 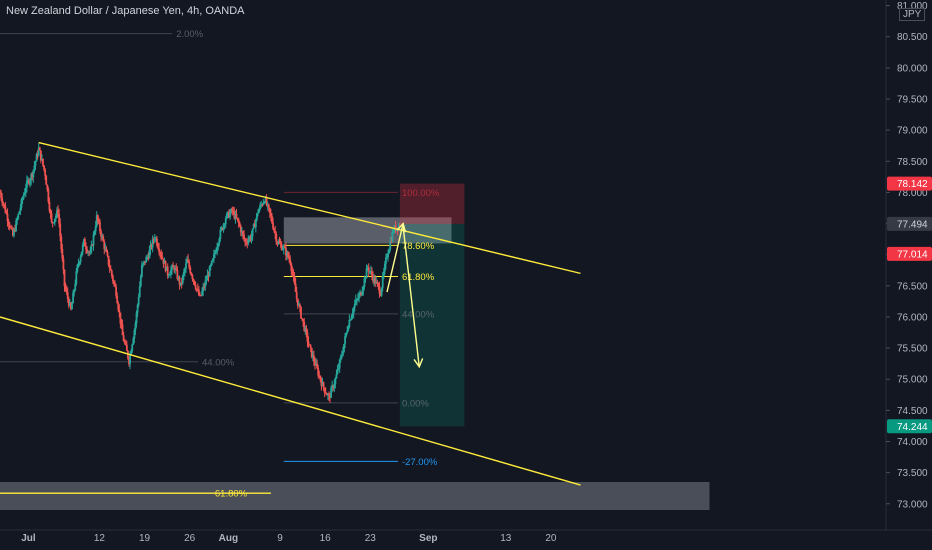 I want to click on stop-loss-price: 78.142, so click(x=912, y=184).